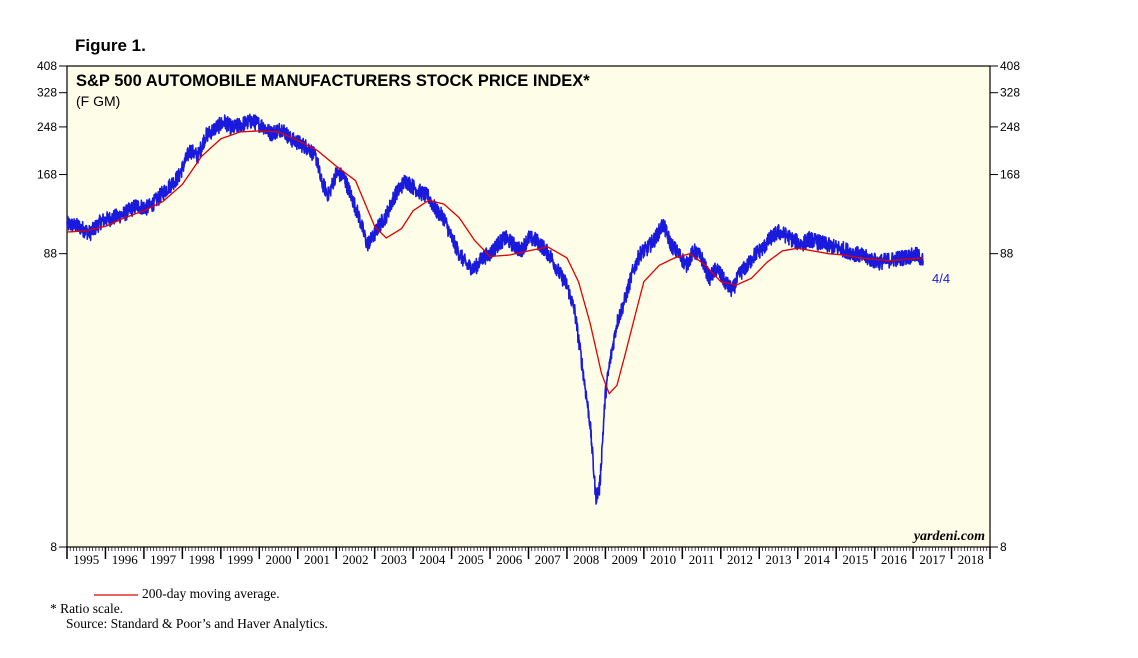 This screenshot has width=1138, height=658. Describe the element at coordinates (1010, 175) in the screenshot. I see `ytick-label-right: 168` at that location.